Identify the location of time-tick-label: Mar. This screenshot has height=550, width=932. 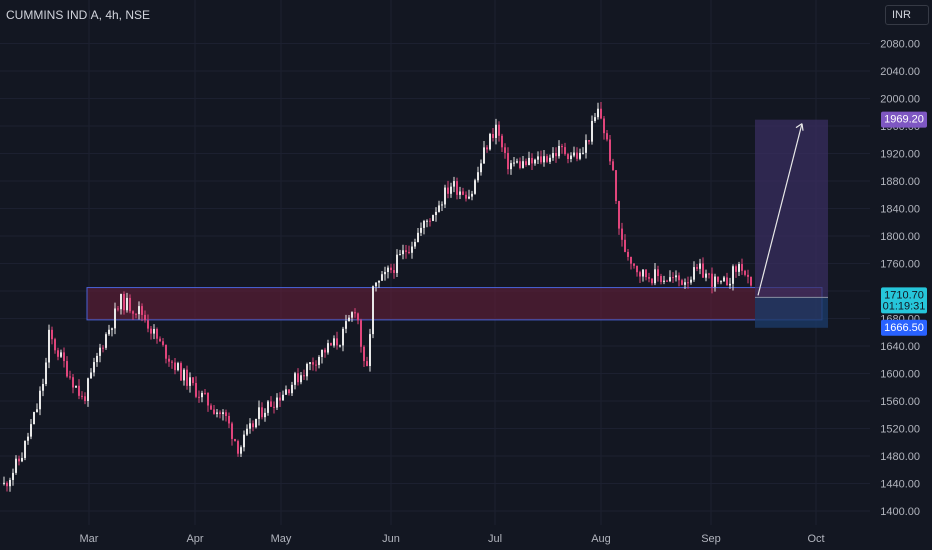
(89, 539).